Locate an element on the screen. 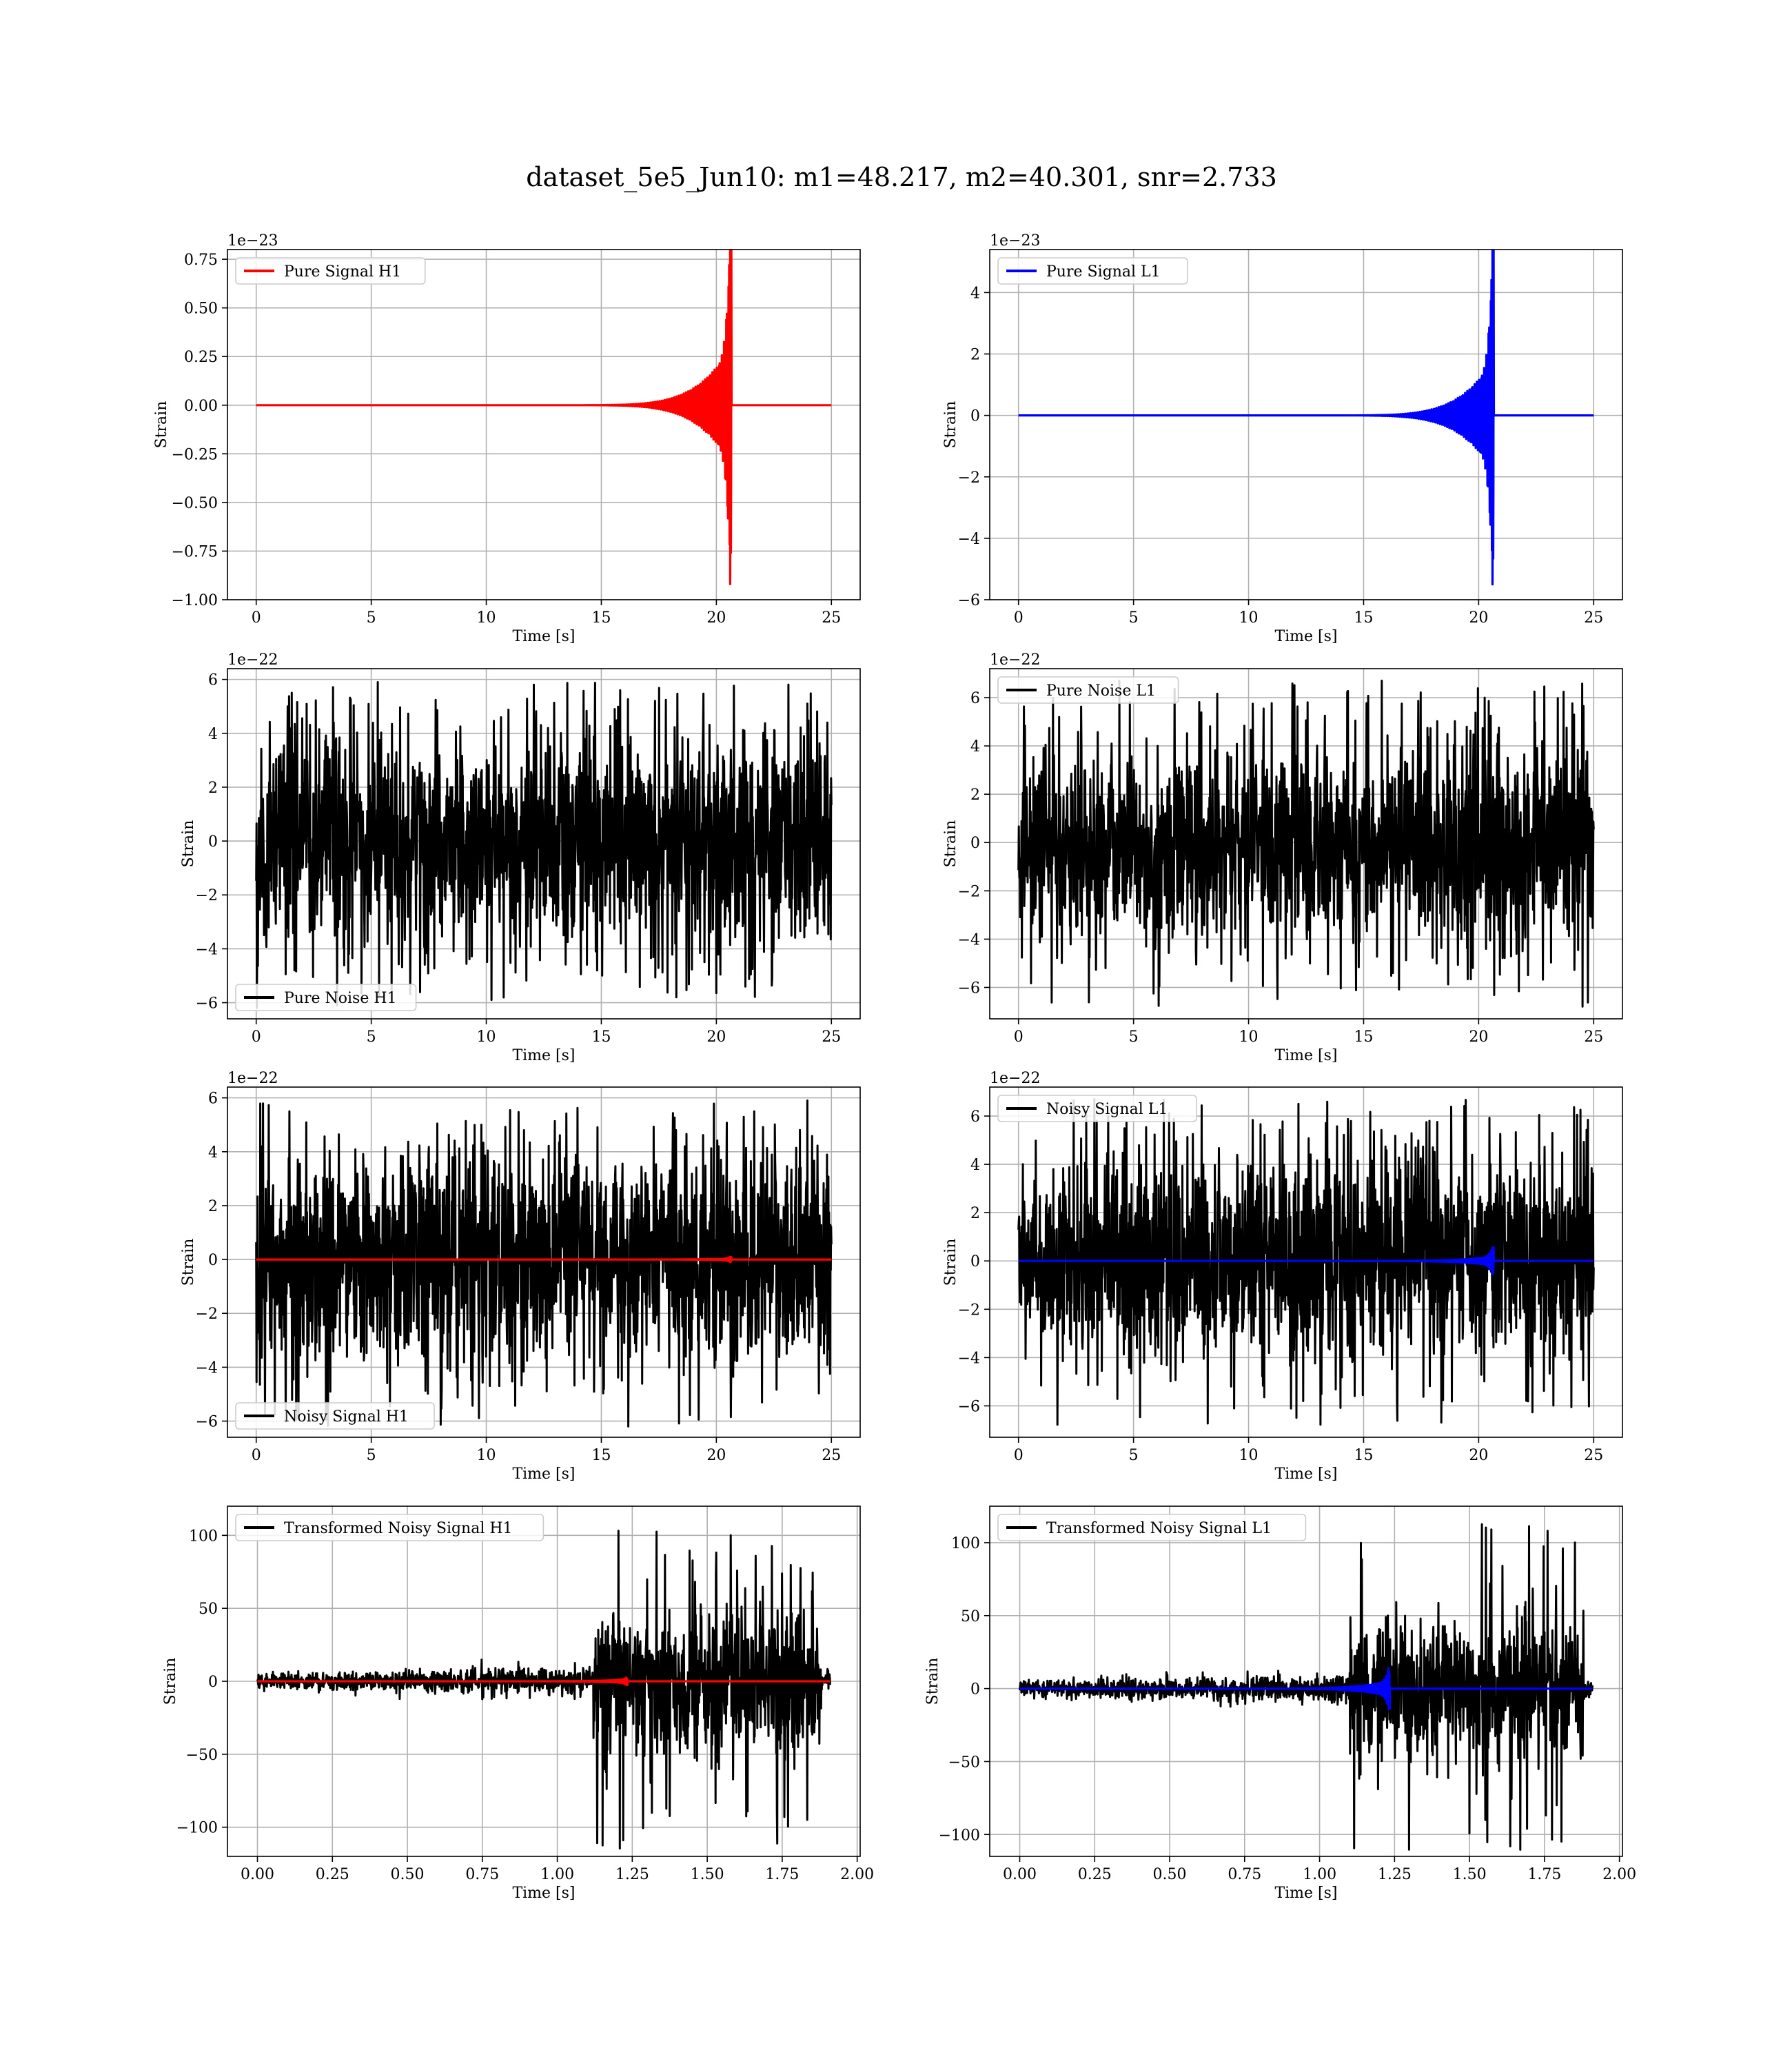 Image resolution: width=1792 pixels, height=2068 pixels. legend: Transformed Noisy Signal H1 is located at coordinates (389, 1527).